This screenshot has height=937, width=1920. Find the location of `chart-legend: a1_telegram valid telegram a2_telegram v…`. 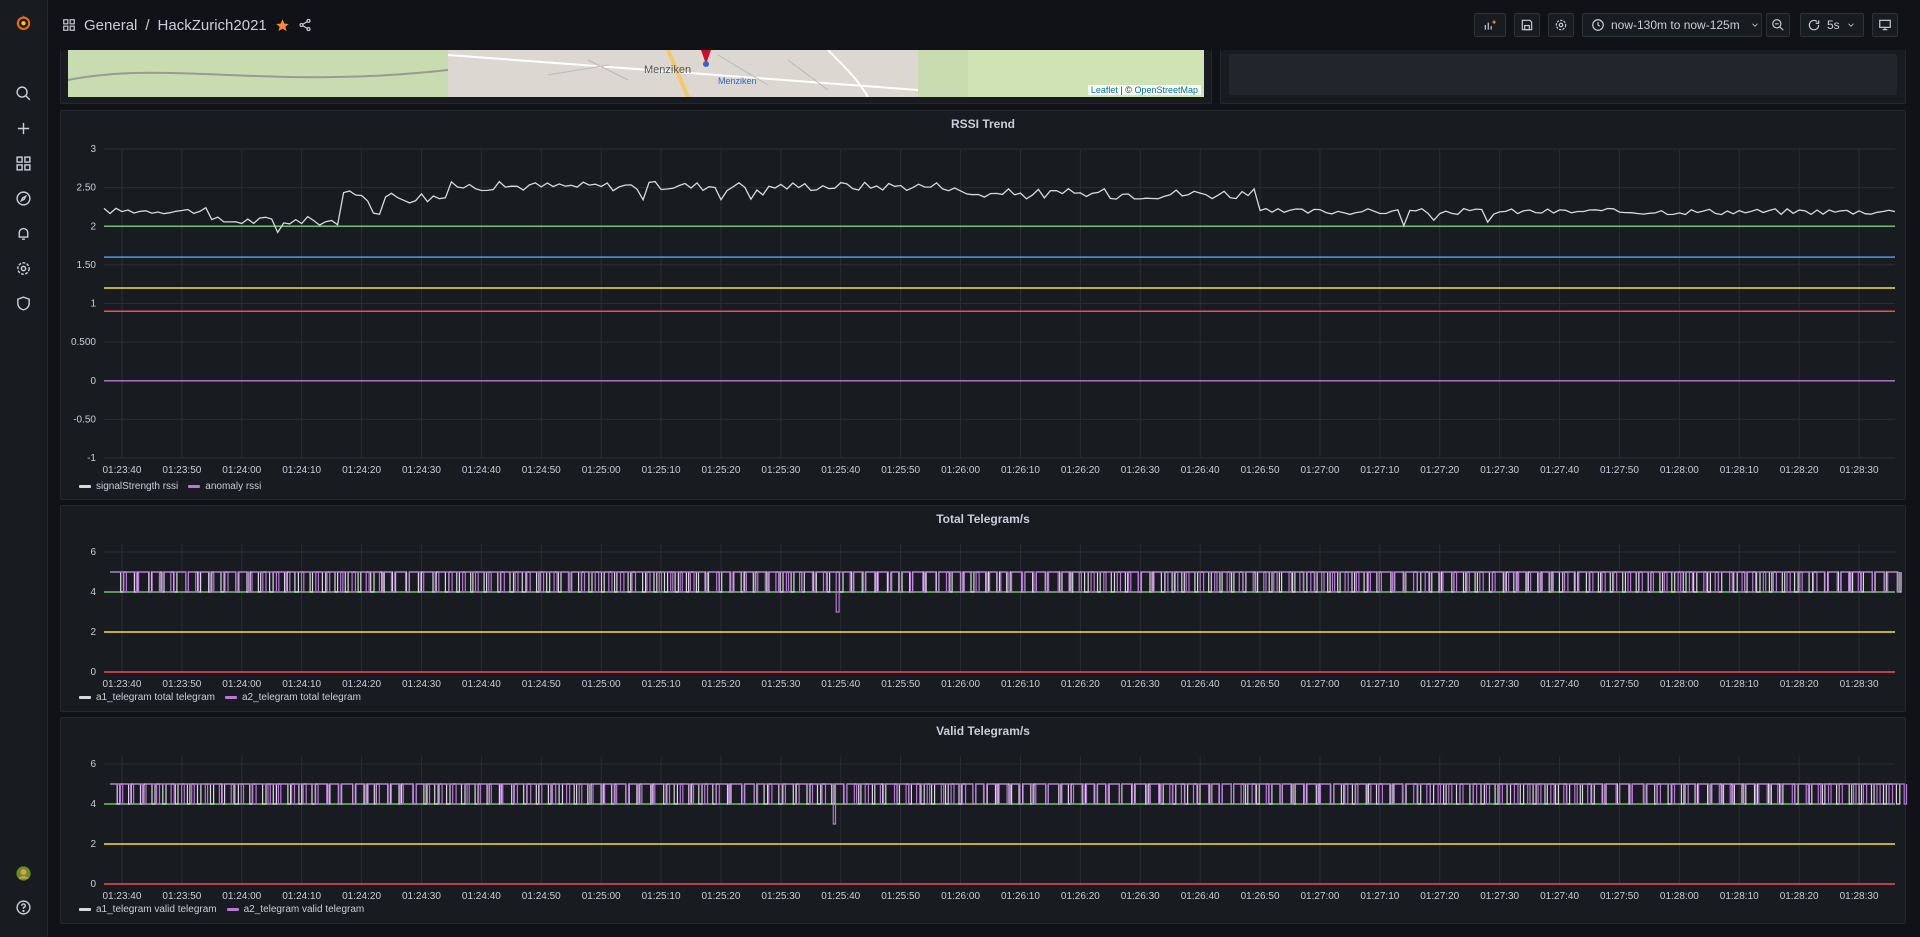

chart-legend: a1_telegram valid telegram a2_telegram v… is located at coordinates (221, 909).